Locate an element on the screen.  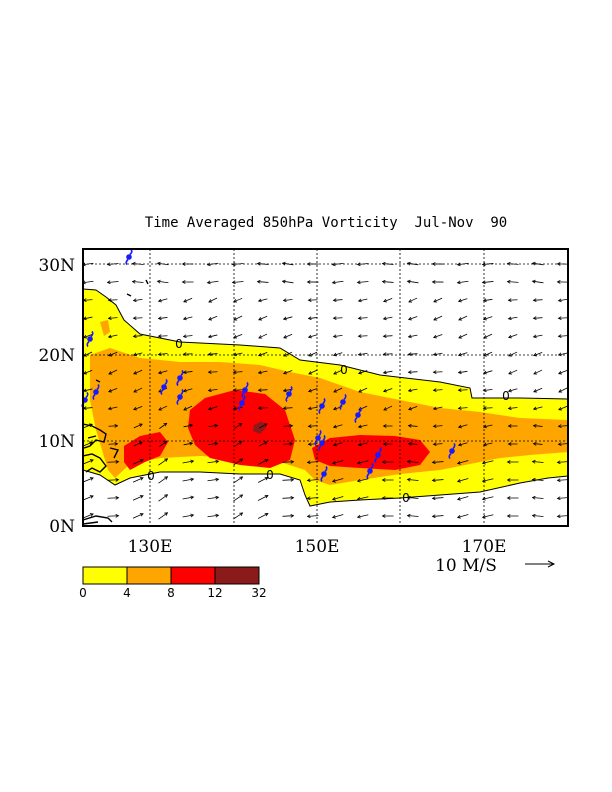
vector-scale-label: 10 M/S is located at coordinates (466, 566).